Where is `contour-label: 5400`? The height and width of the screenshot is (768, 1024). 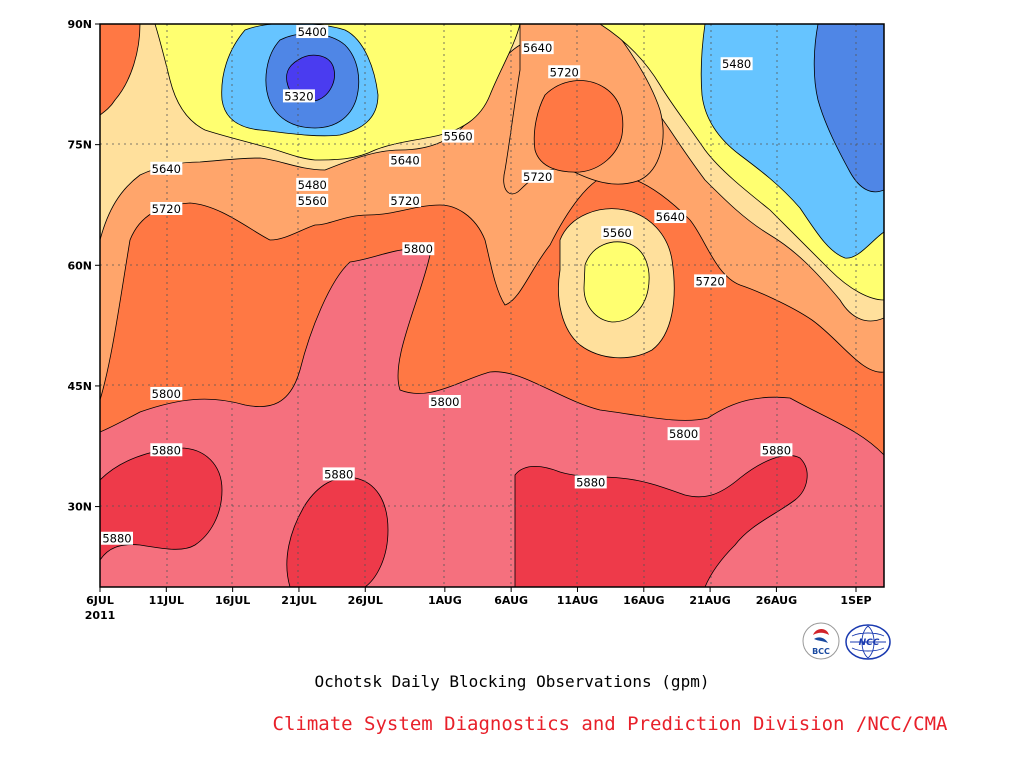 contour-label: 5400 is located at coordinates (312, 32).